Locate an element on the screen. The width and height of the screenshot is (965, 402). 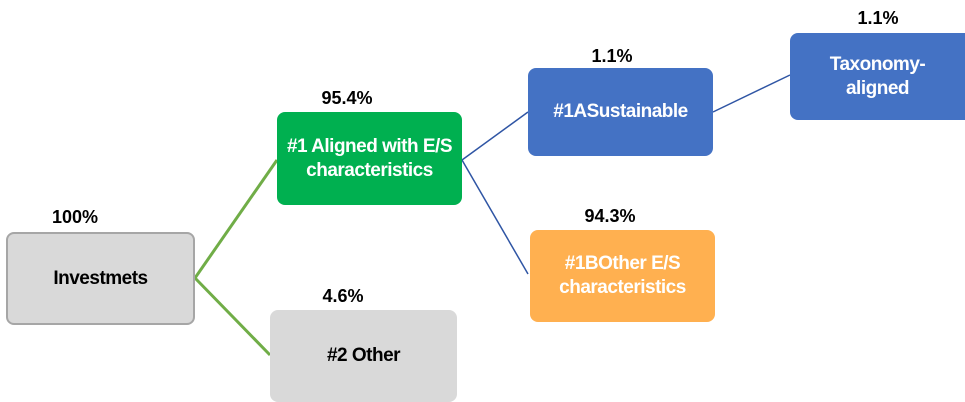
node: Investmets is located at coordinates (100, 278).